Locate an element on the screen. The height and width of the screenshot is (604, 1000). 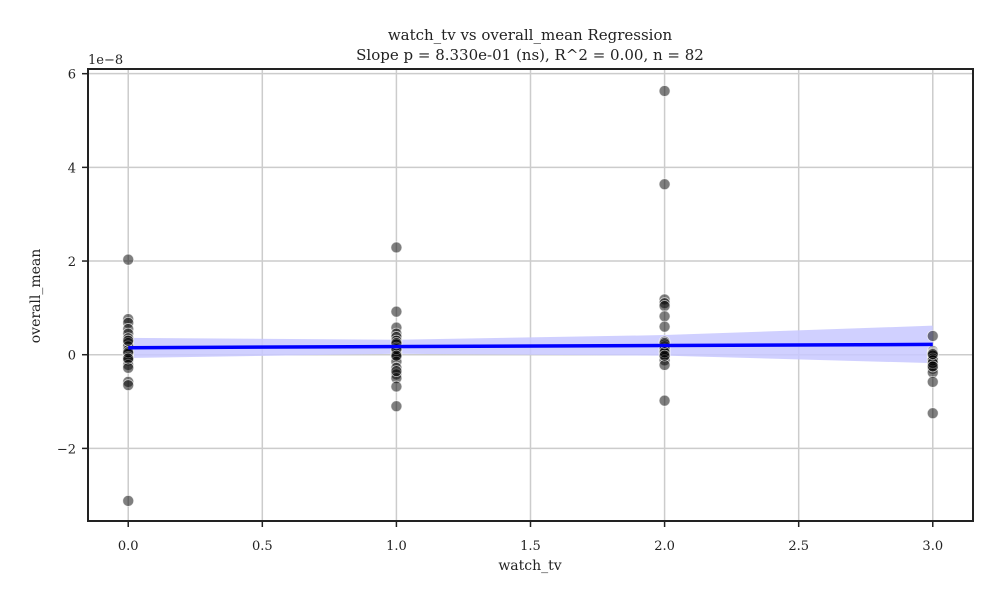
regression-line-layer is located at coordinates (530, 346).